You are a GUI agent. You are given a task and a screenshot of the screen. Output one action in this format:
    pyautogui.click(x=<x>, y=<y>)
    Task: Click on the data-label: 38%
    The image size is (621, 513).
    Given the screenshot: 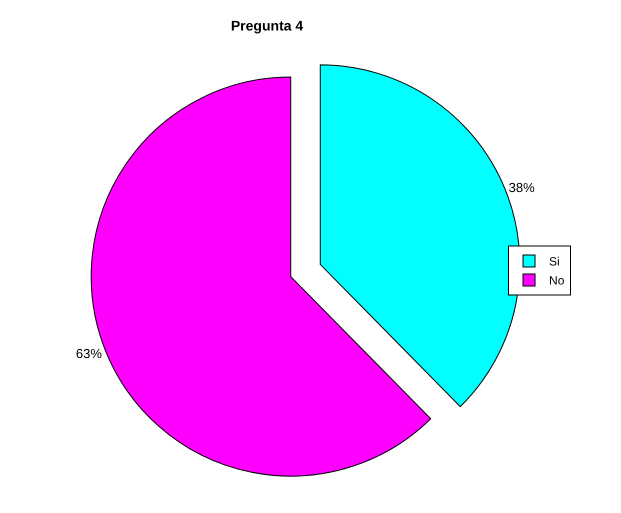 What is the action you would take?
    pyautogui.click(x=522, y=188)
    